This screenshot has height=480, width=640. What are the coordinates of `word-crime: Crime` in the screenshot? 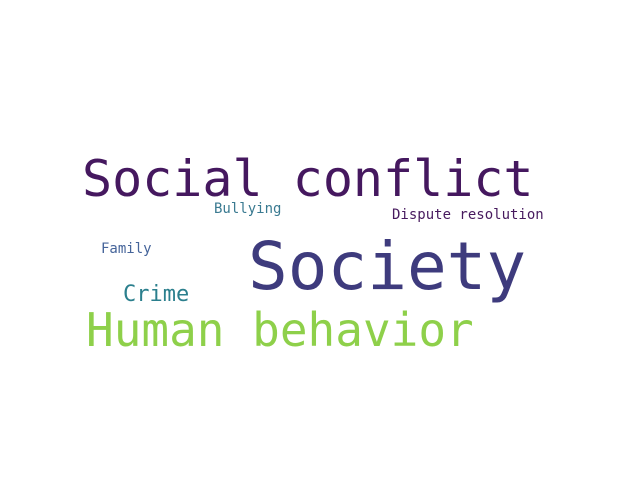 It's located at (156, 294).